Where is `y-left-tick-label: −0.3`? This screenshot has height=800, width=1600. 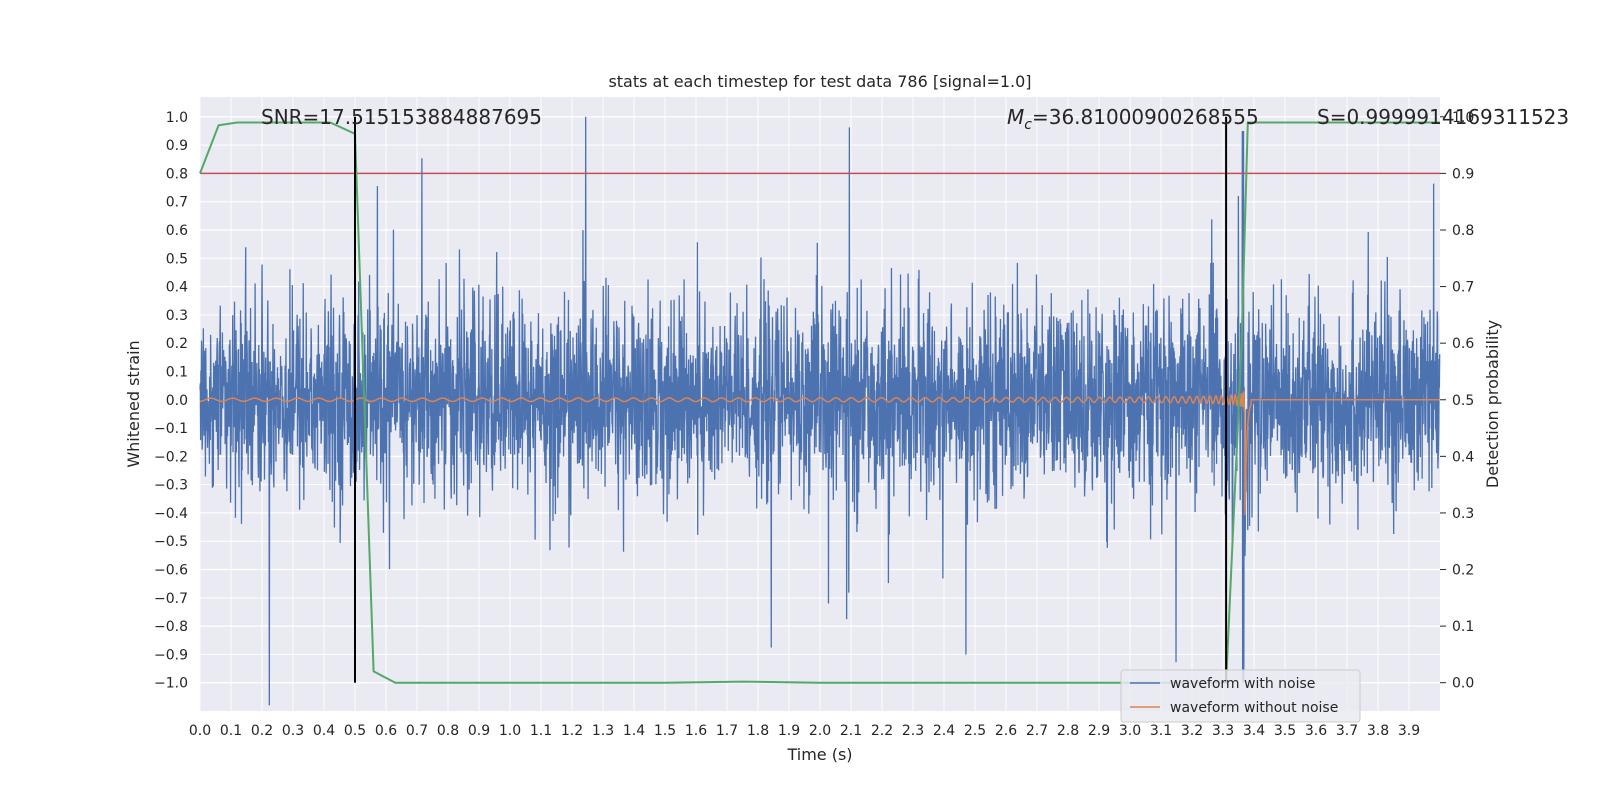 y-left-tick-label: −0.3 is located at coordinates (171, 486).